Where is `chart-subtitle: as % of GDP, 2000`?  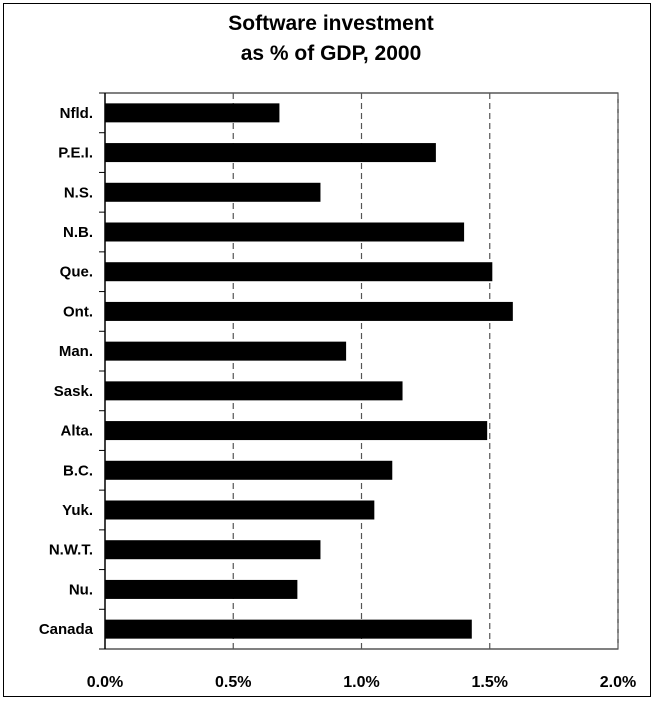
chart-subtitle: as % of GDP, 2000 is located at coordinates (331, 53).